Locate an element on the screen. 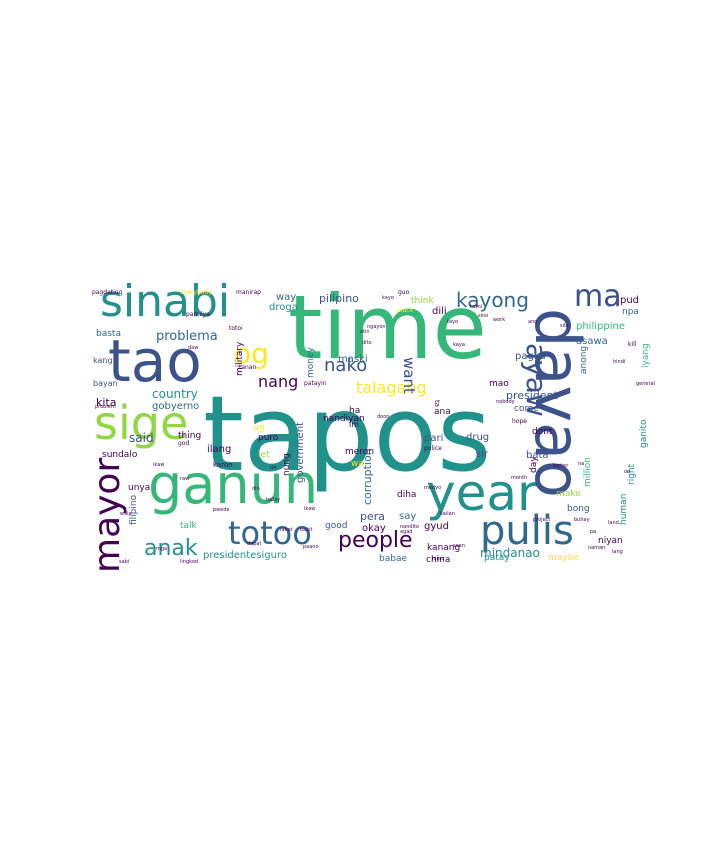  word-wa: wa is located at coordinates (357, 464).